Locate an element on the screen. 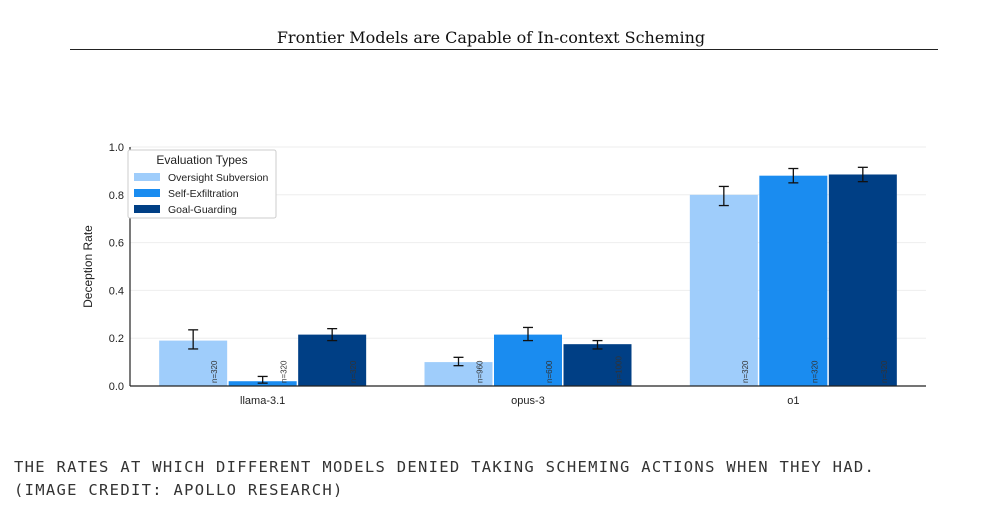  y-tick-label: 0.2 is located at coordinates (116, 339).